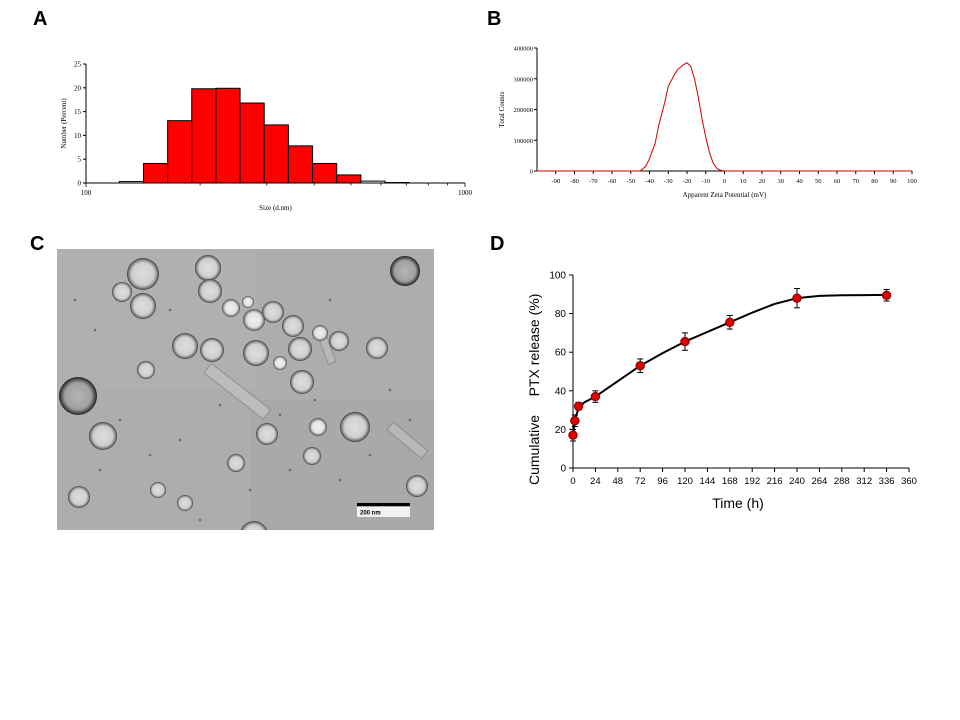 This screenshot has height=720, width=960. Describe the element at coordinates (502, 109) in the screenshot. I see `y-axis-title: Total Counts` at that location.